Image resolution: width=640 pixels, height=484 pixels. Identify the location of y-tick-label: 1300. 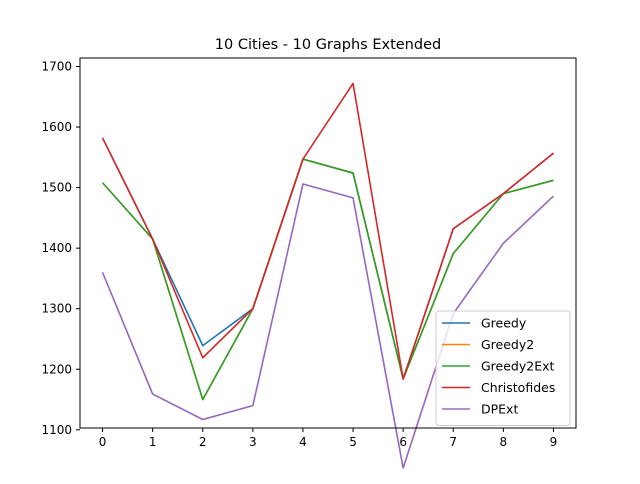
(56, 309).